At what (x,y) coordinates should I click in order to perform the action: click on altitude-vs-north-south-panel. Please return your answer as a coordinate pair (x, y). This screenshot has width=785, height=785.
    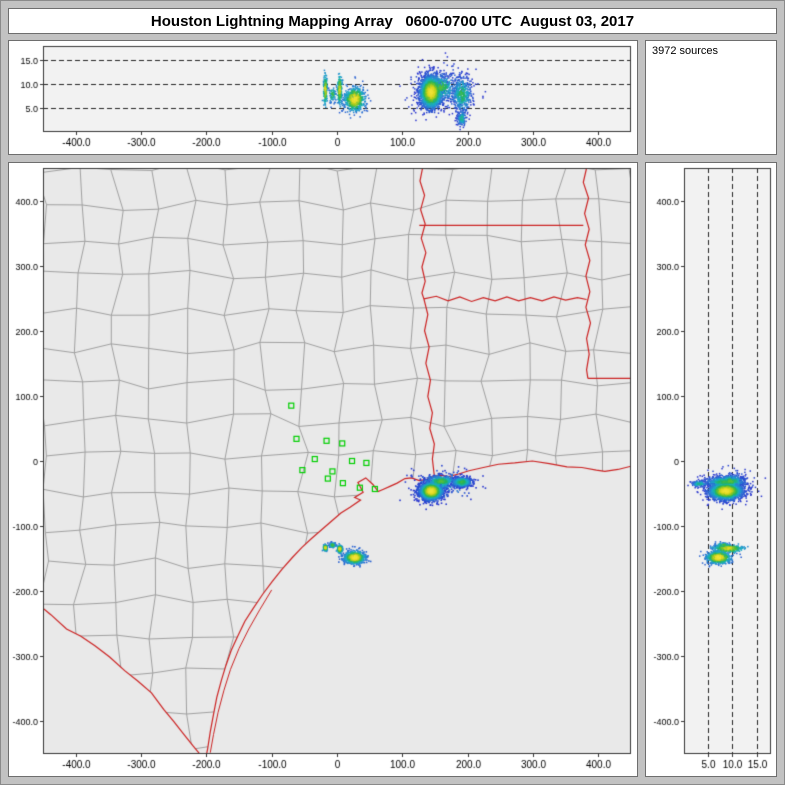
    Looking at the image, I should click on (711, 469).